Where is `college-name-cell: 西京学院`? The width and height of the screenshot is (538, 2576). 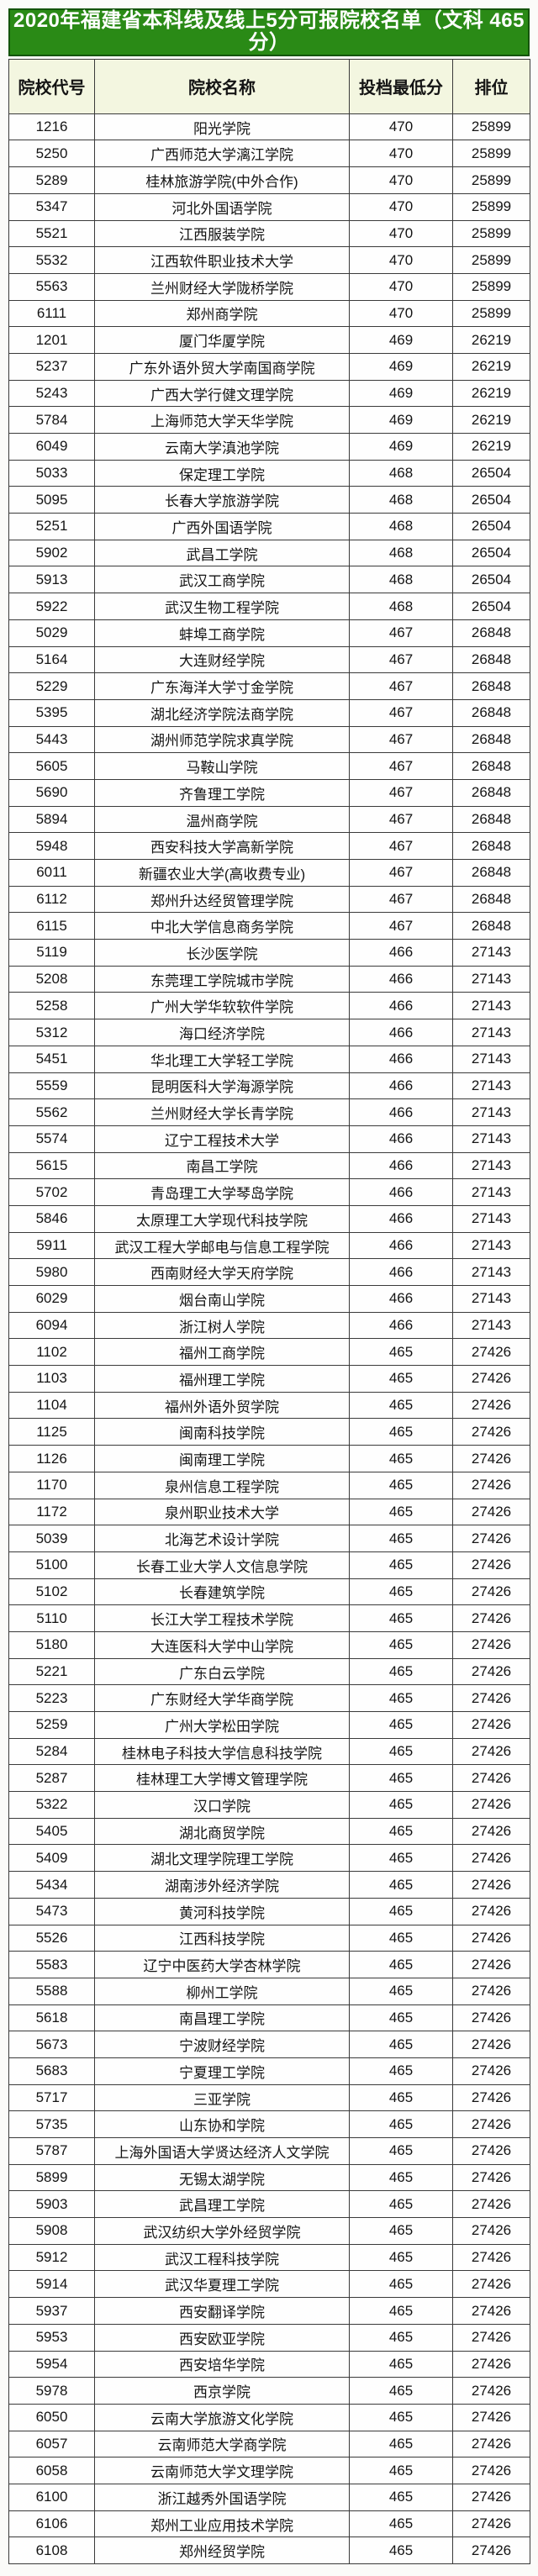
college-name-cell: 西京学院 is located at coordinates (222, 2391).